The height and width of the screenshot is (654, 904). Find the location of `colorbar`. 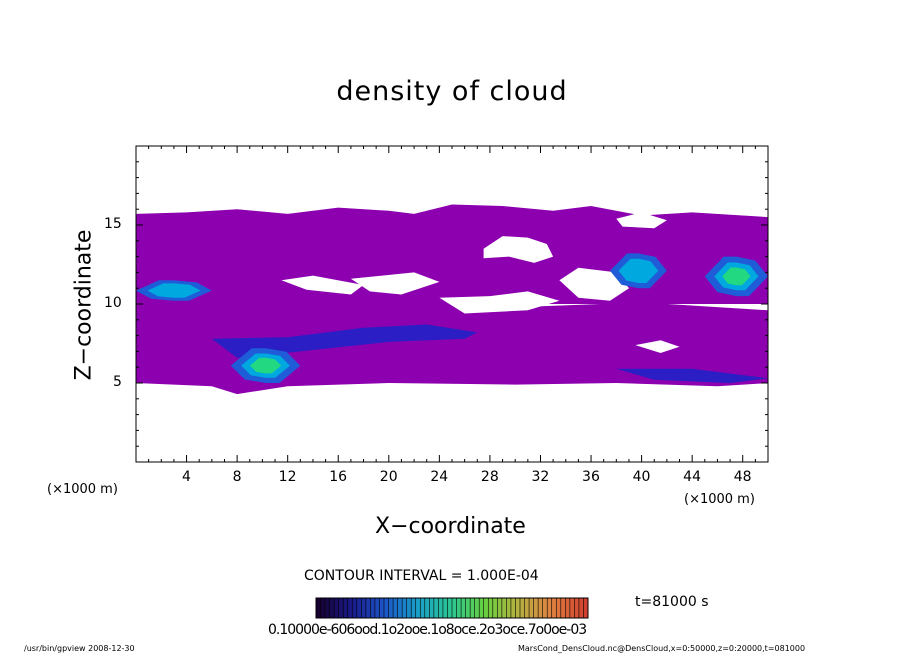

colorbar is located at coordinates (452, 608).